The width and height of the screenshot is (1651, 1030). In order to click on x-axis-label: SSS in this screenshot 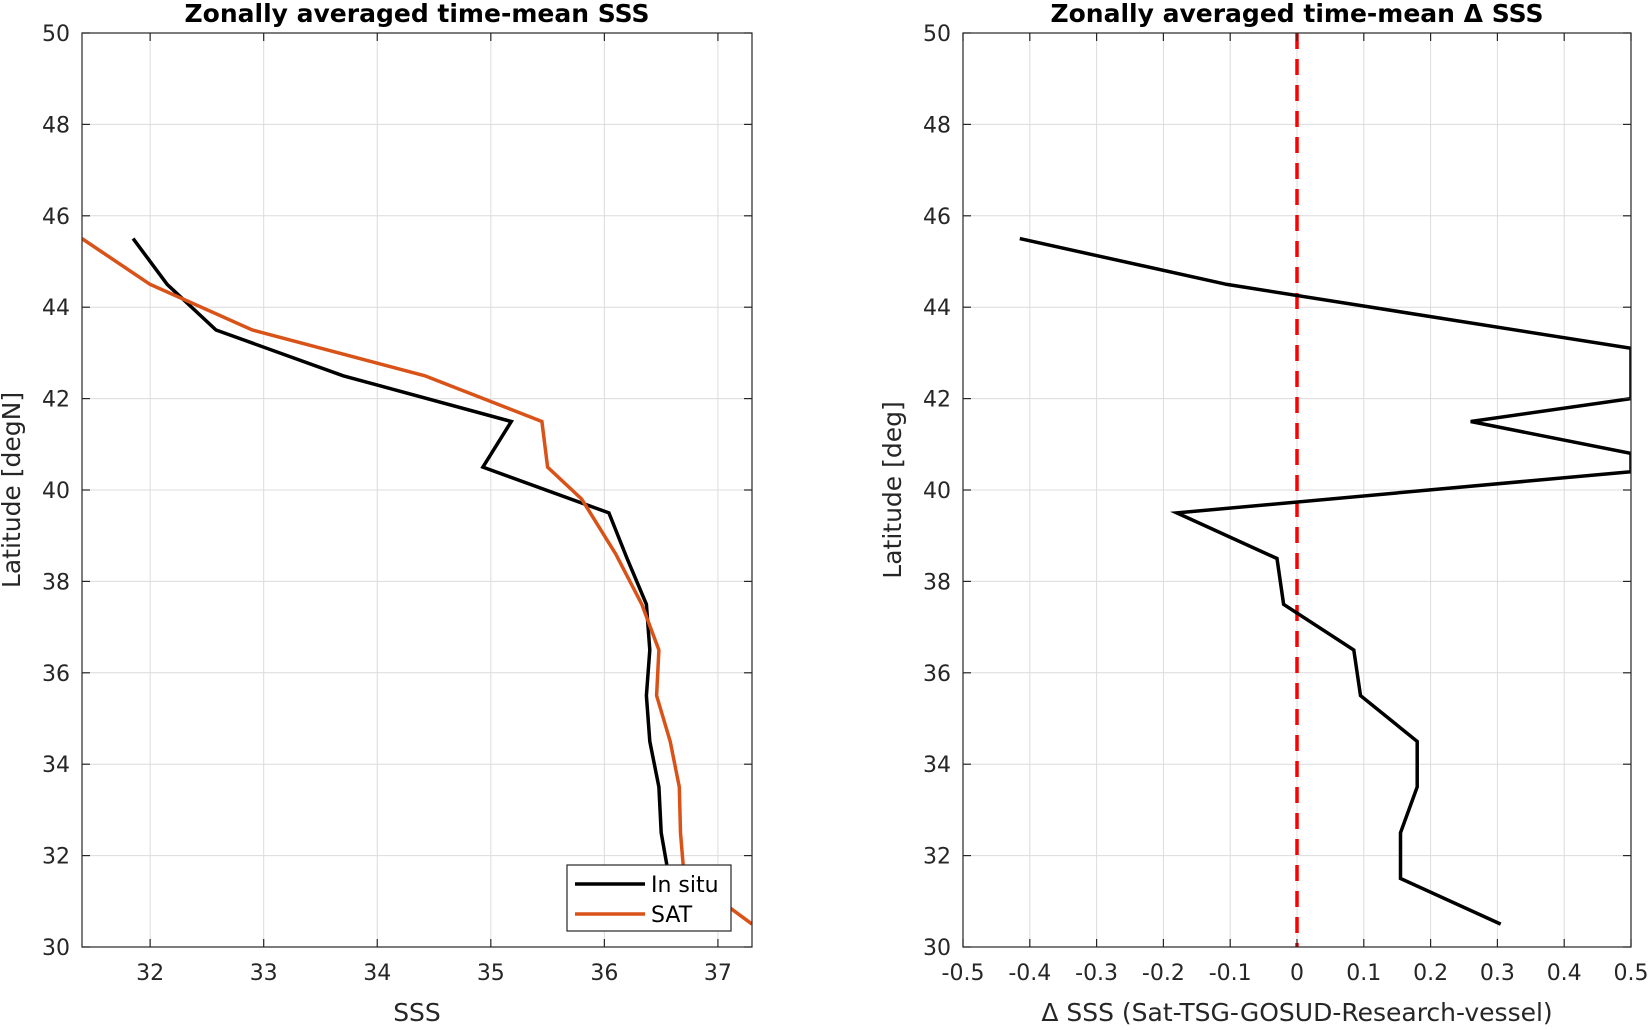, I will do `click(417, 1012)`.